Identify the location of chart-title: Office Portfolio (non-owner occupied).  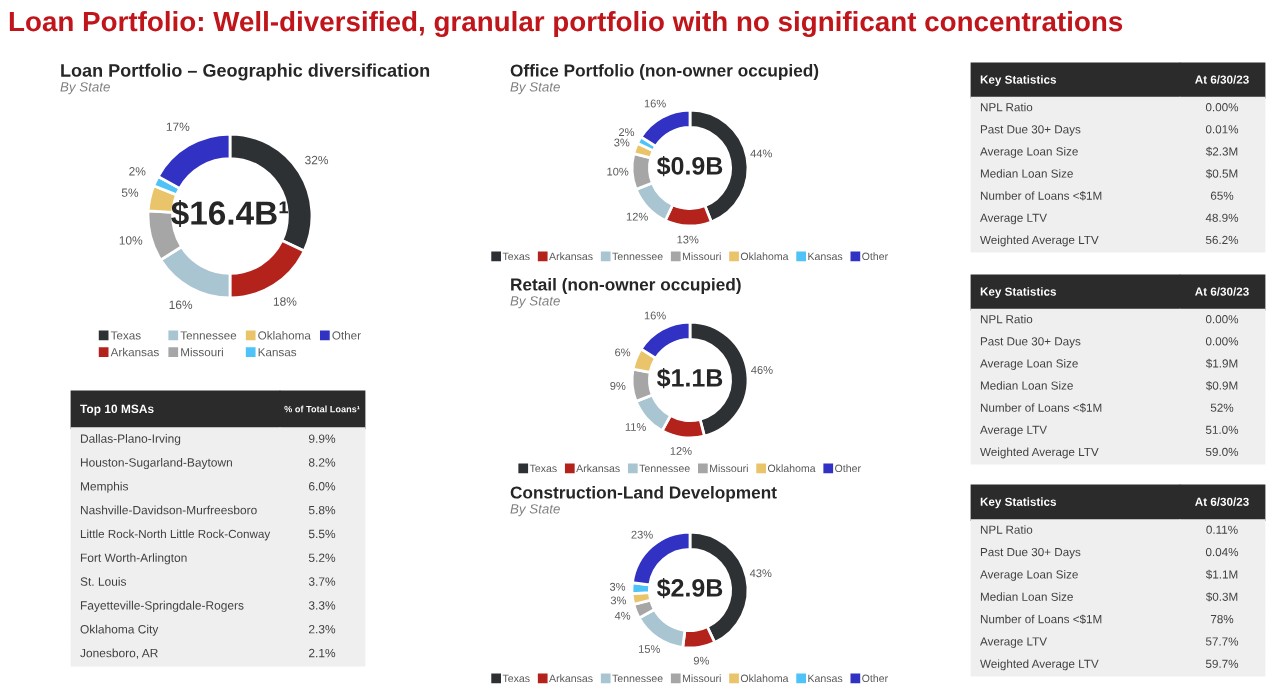
(664, 72).